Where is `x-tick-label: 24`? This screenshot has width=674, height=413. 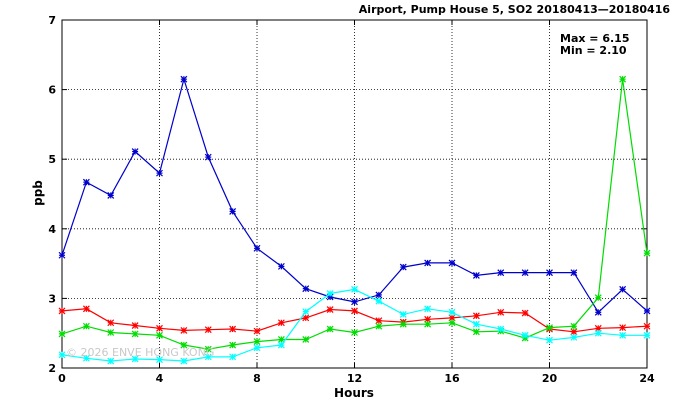 x-tick-label: 24 is located at coordinates (647, 378).